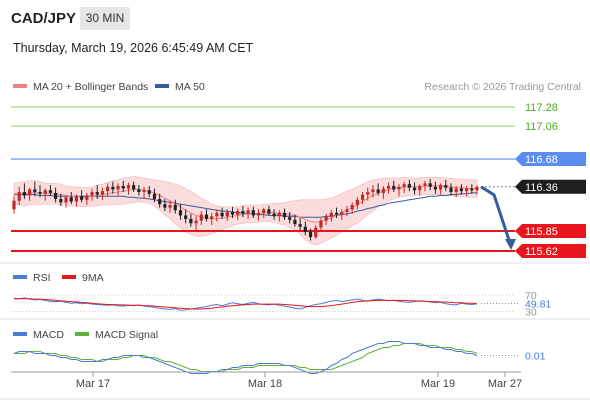 Image resolution: width=590 pixels, height=400 pixels. I want to click on macd-signal-line, so click(246, 357).